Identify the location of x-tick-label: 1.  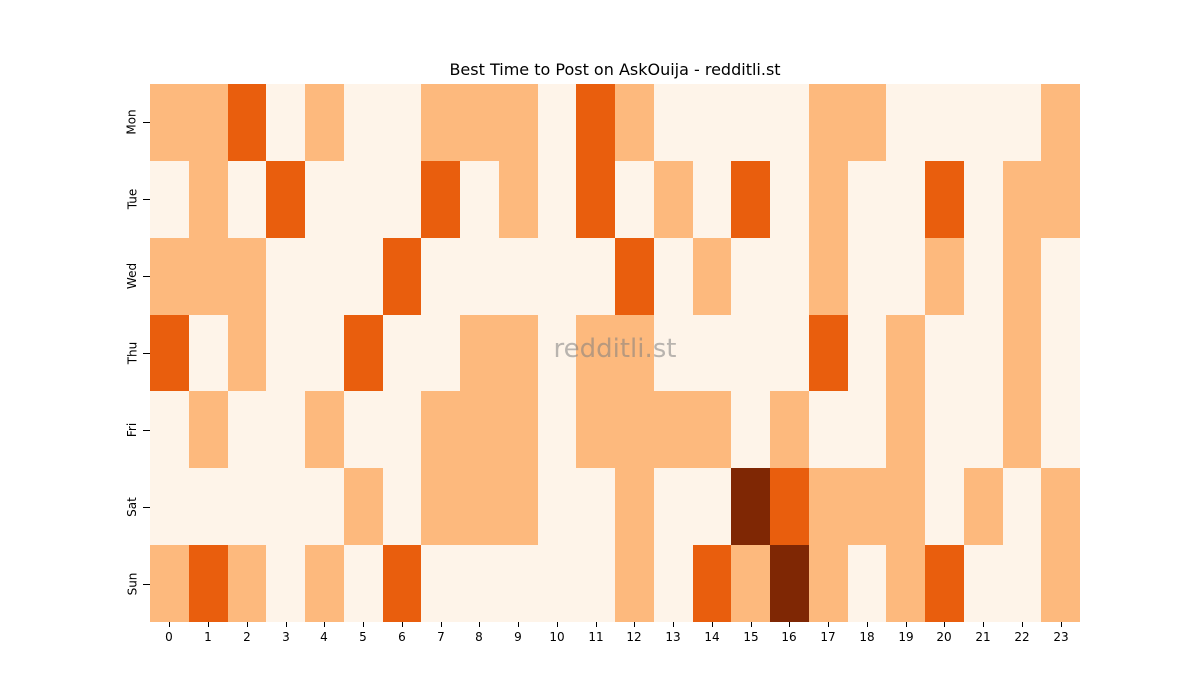
(208, 637).